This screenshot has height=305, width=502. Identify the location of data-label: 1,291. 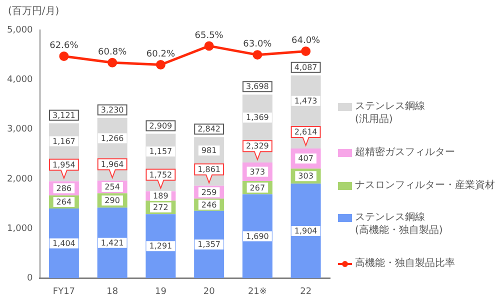
(160, 246).